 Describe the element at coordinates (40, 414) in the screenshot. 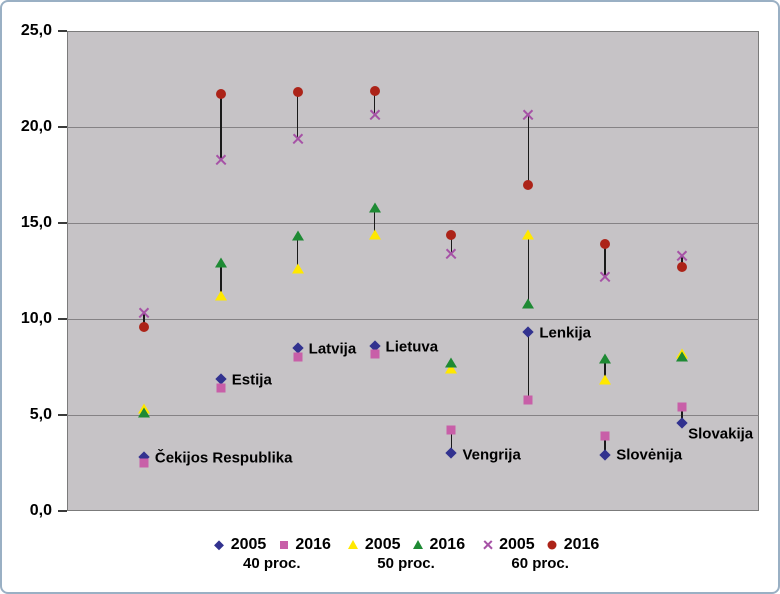

I see `y-axis-label: 5,0` at that location.